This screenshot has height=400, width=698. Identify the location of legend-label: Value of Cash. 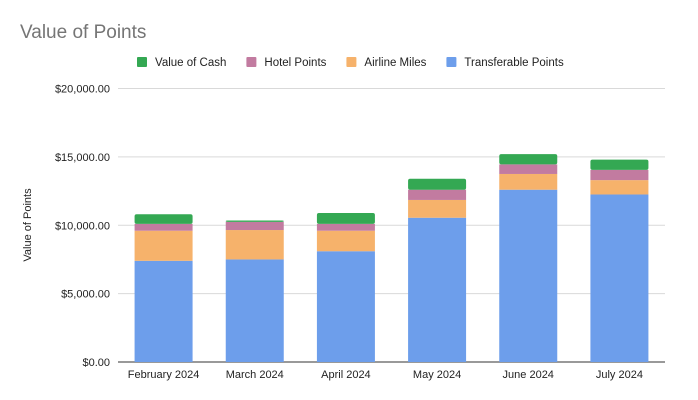
(190, 63).